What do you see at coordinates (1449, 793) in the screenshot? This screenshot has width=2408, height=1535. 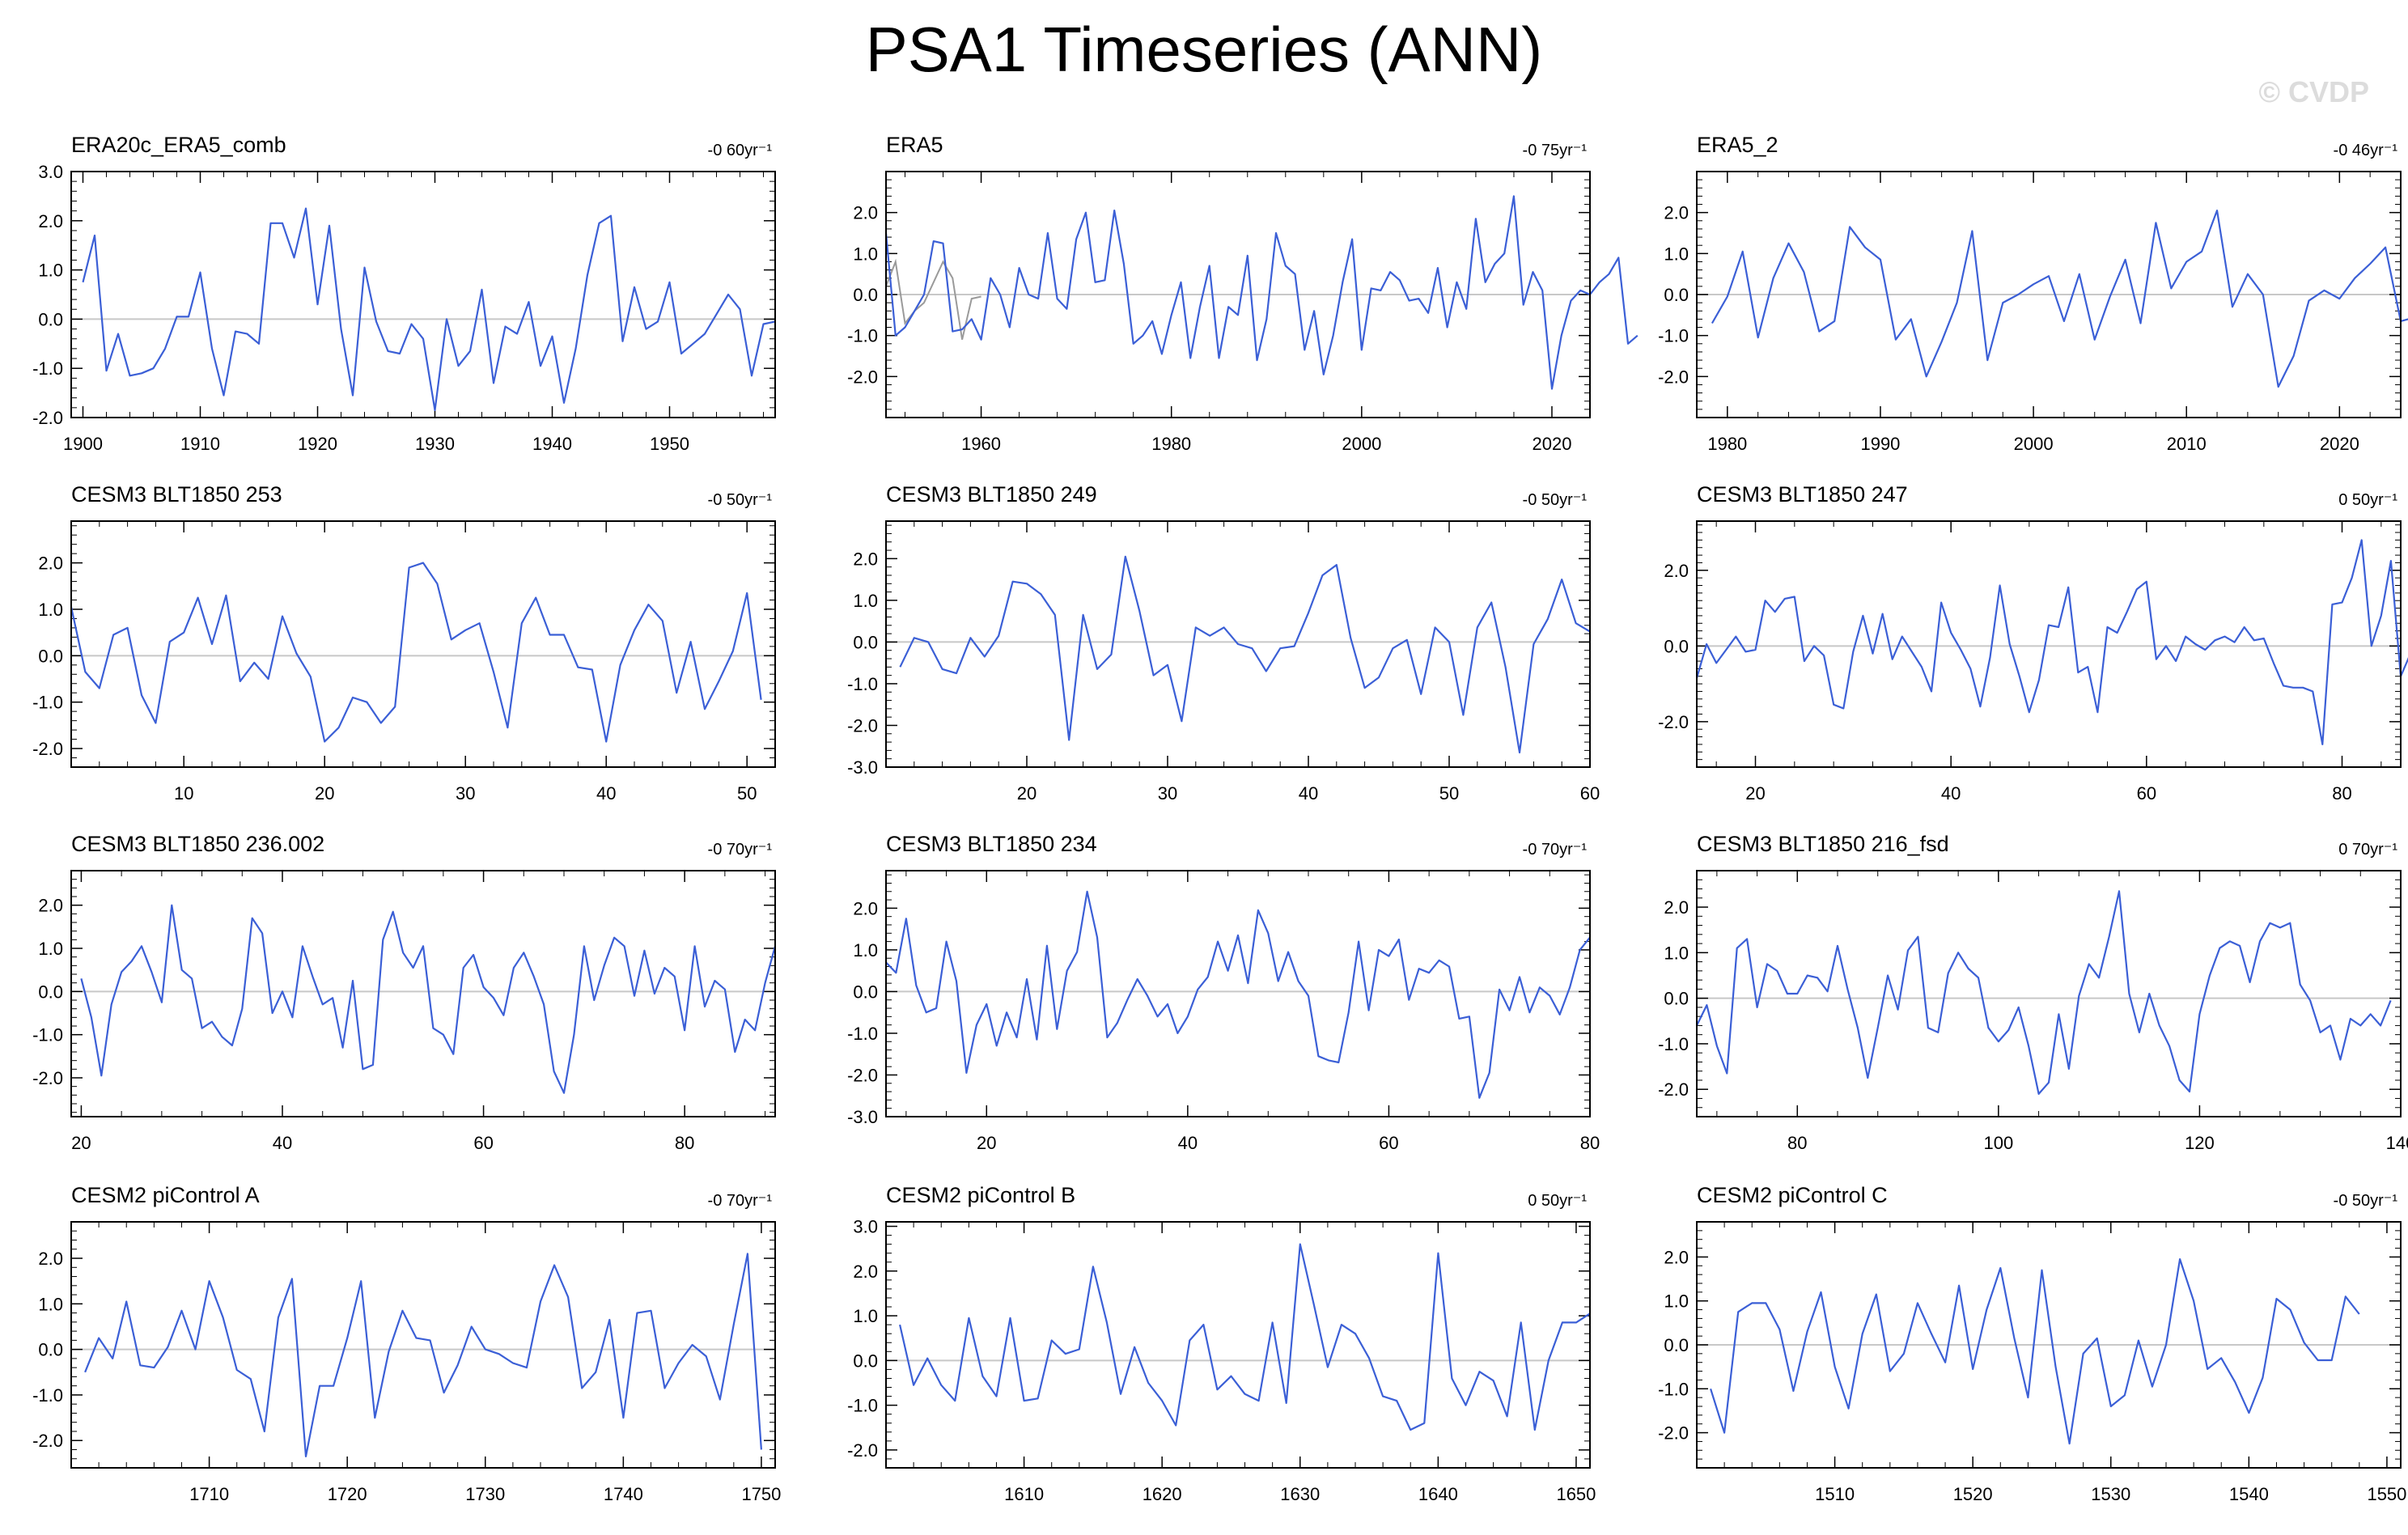 I see `x-tick-label: 50` at bounding box center [1449, 793].